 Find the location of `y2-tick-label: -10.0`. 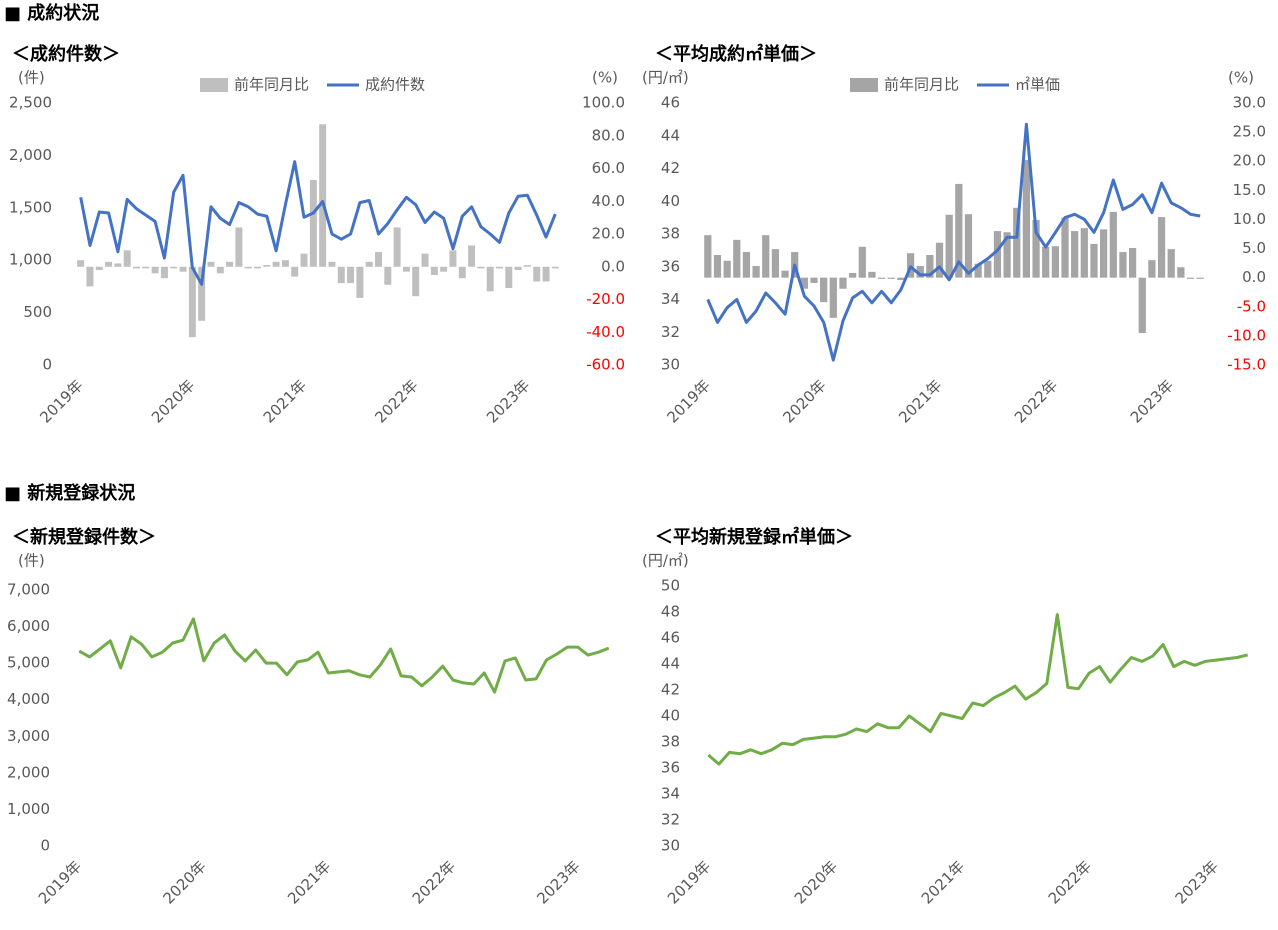

y2-tick-label: -10.0 is located at coordinates (1246, 335).